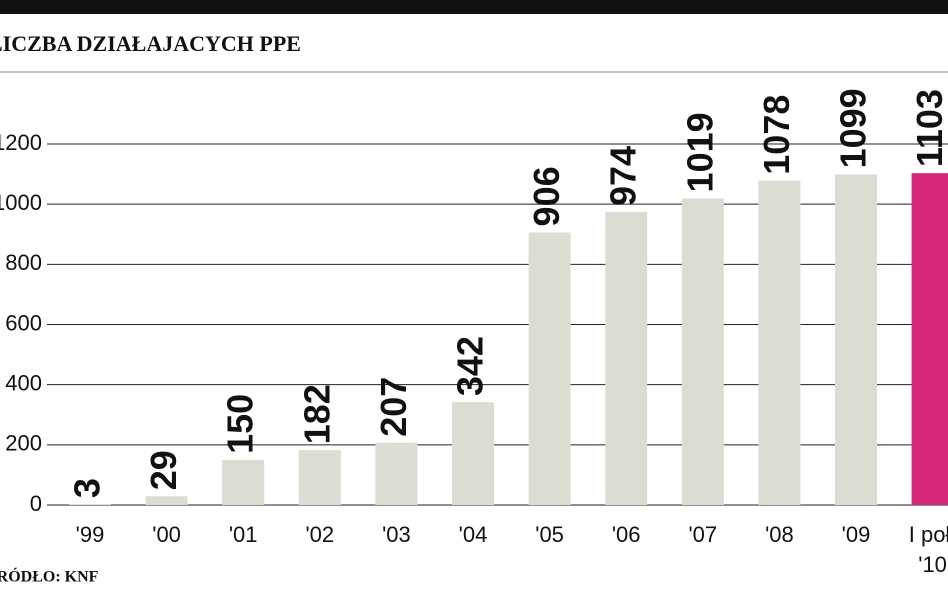  What do you see at coordinates (87, 488) in the screenshot?
I see `value-label: 3` at bounding box center [87, 488].